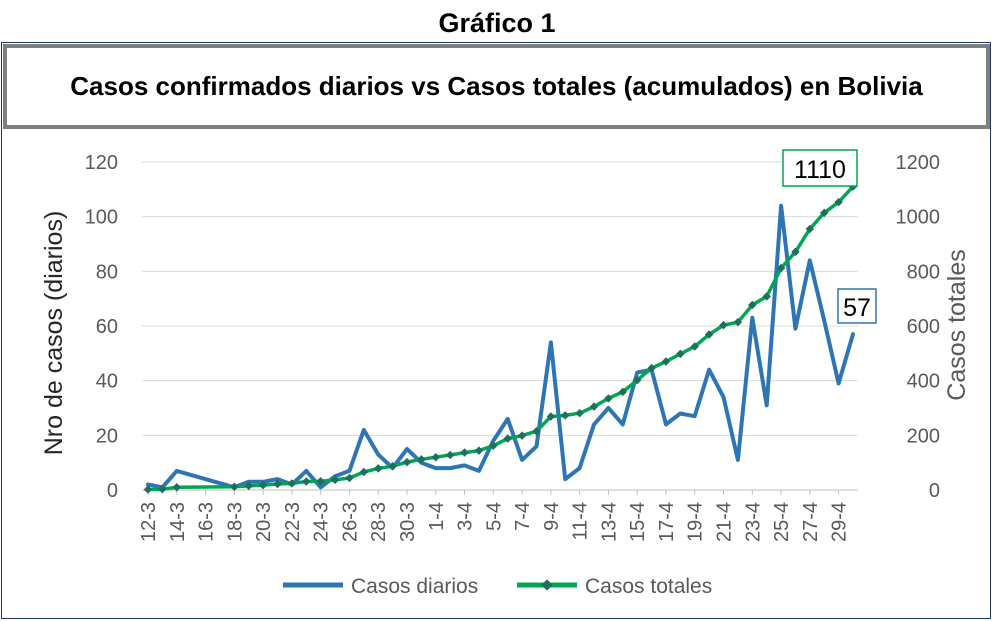  I want to click on callout-total: 1110, so click(820, 168).